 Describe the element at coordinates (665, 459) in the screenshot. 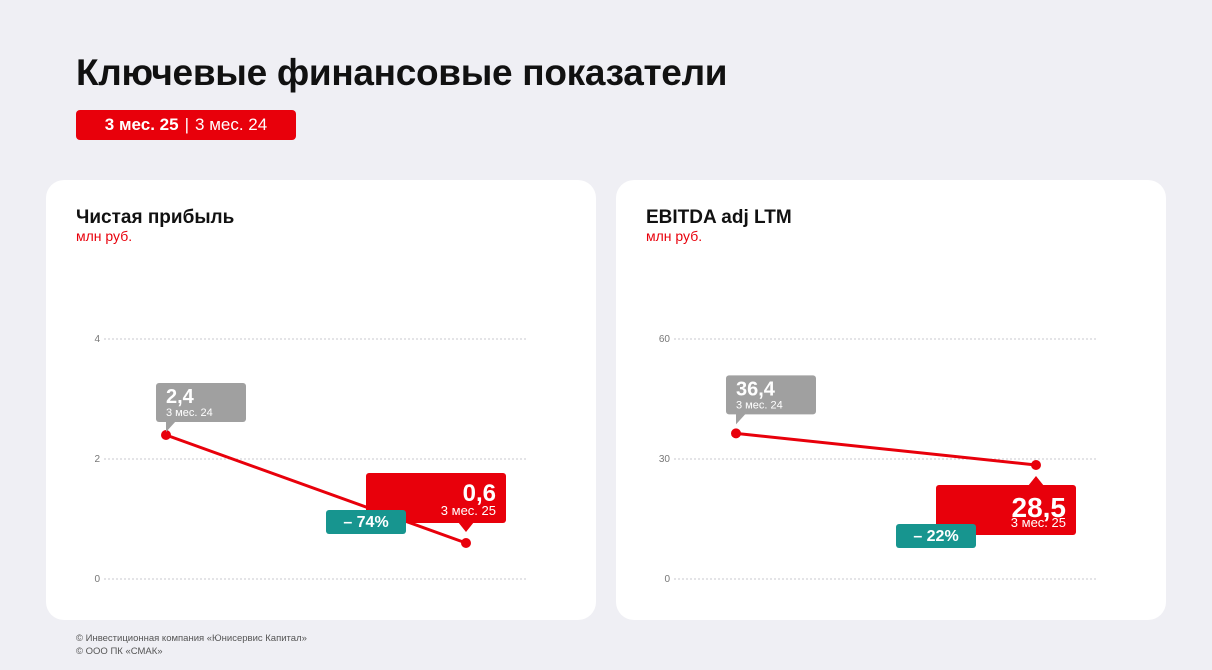

I see `y-tick-label: 30` at that location.